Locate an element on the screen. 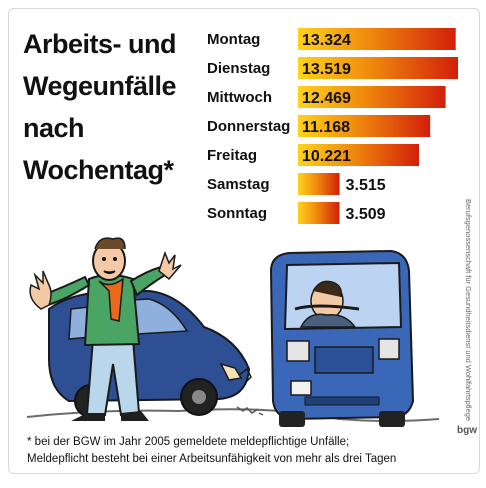  road-debris is located at coordinates (250, 411).